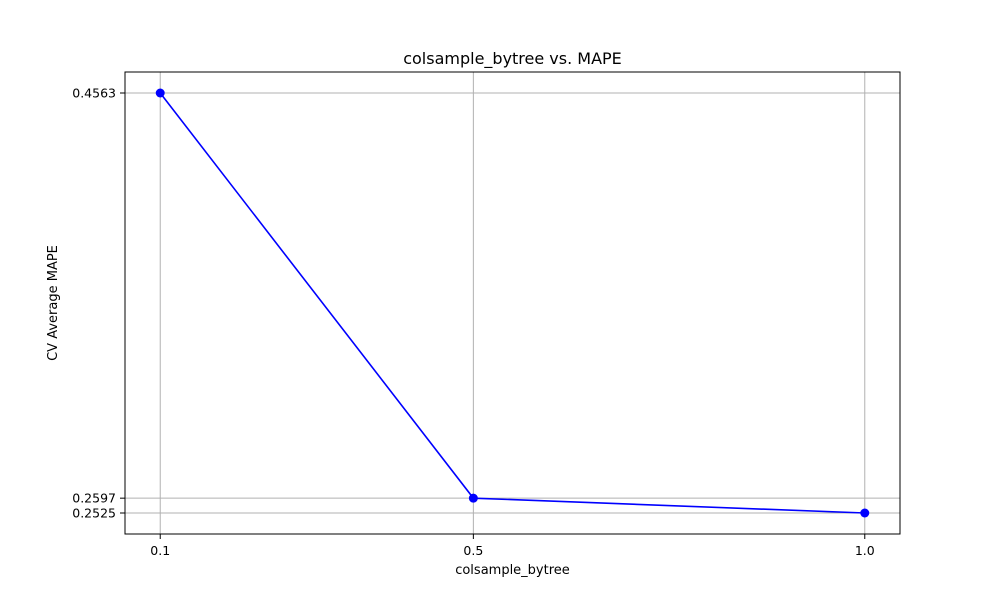 The height and width of the screenshot is (604, 1000). Describe the element at coordinates (53, 303) in the screenshot. I see `y-axis-label: CV Average MAPE` at that location.